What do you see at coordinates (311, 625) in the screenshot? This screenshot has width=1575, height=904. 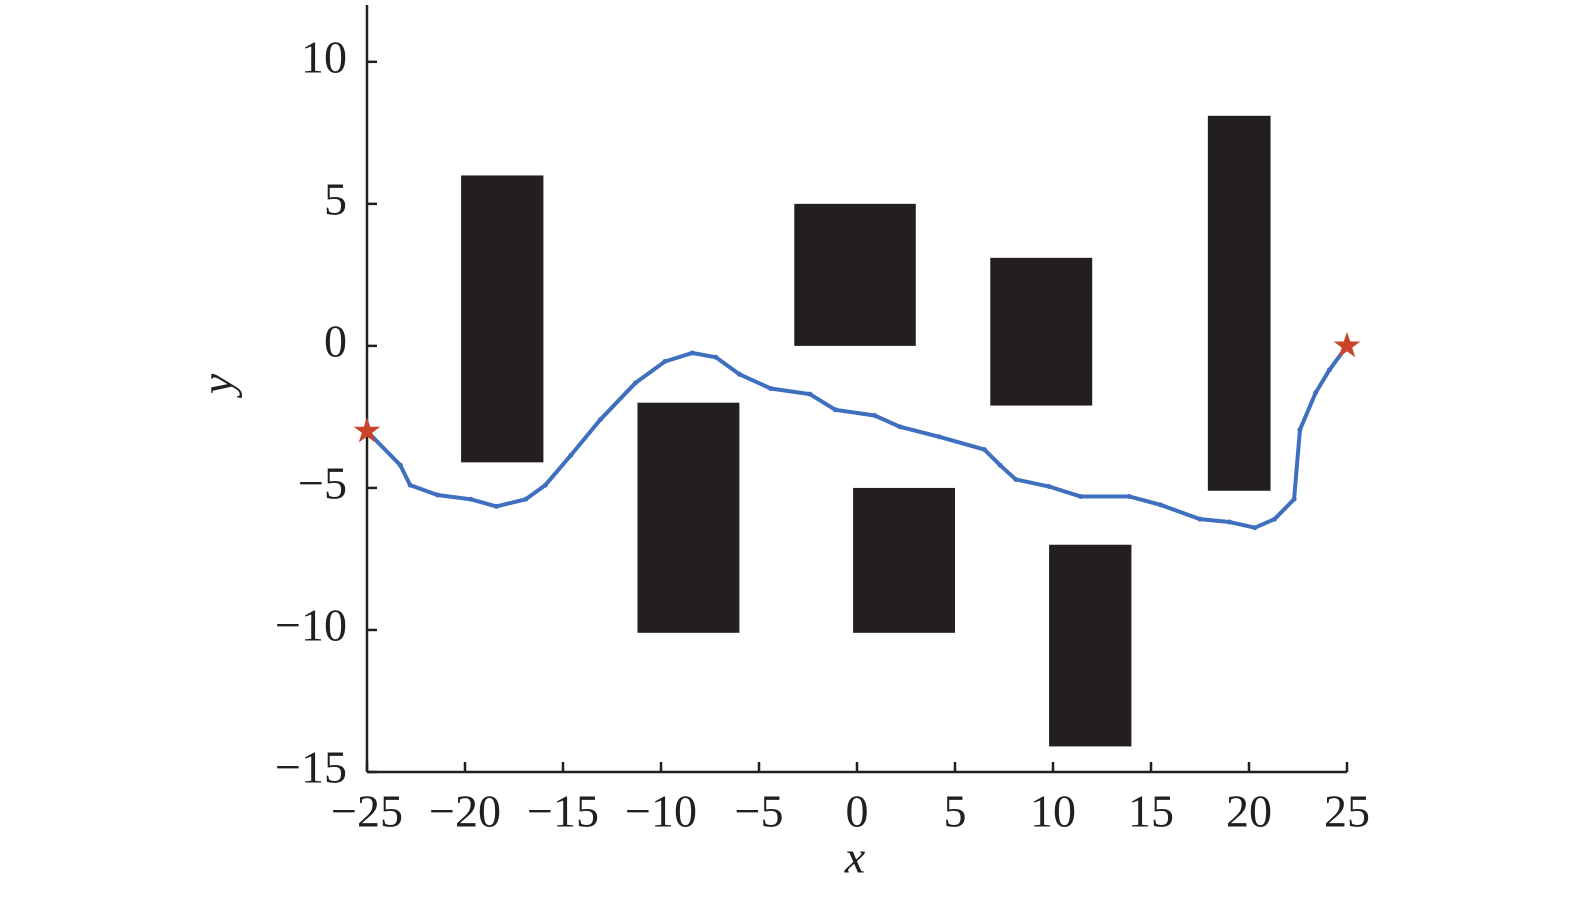 I see `y-tick-label: −10` at bounding box center [311, 625].